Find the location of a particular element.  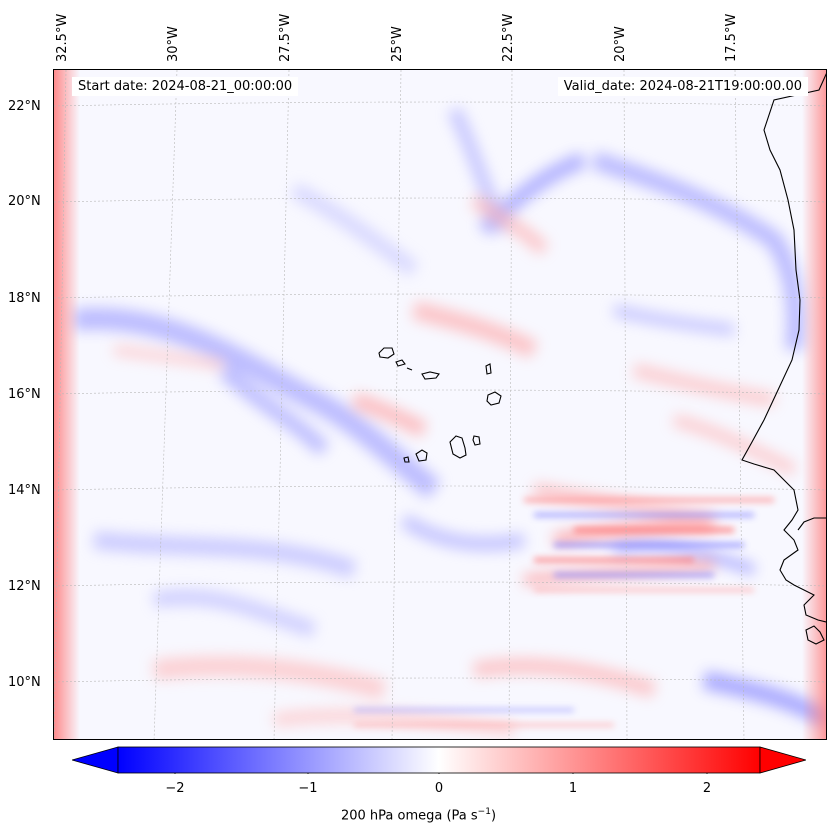

colorbar-label: 200 hPa omega (Pa s−1) is located at coordinates (418, 815).